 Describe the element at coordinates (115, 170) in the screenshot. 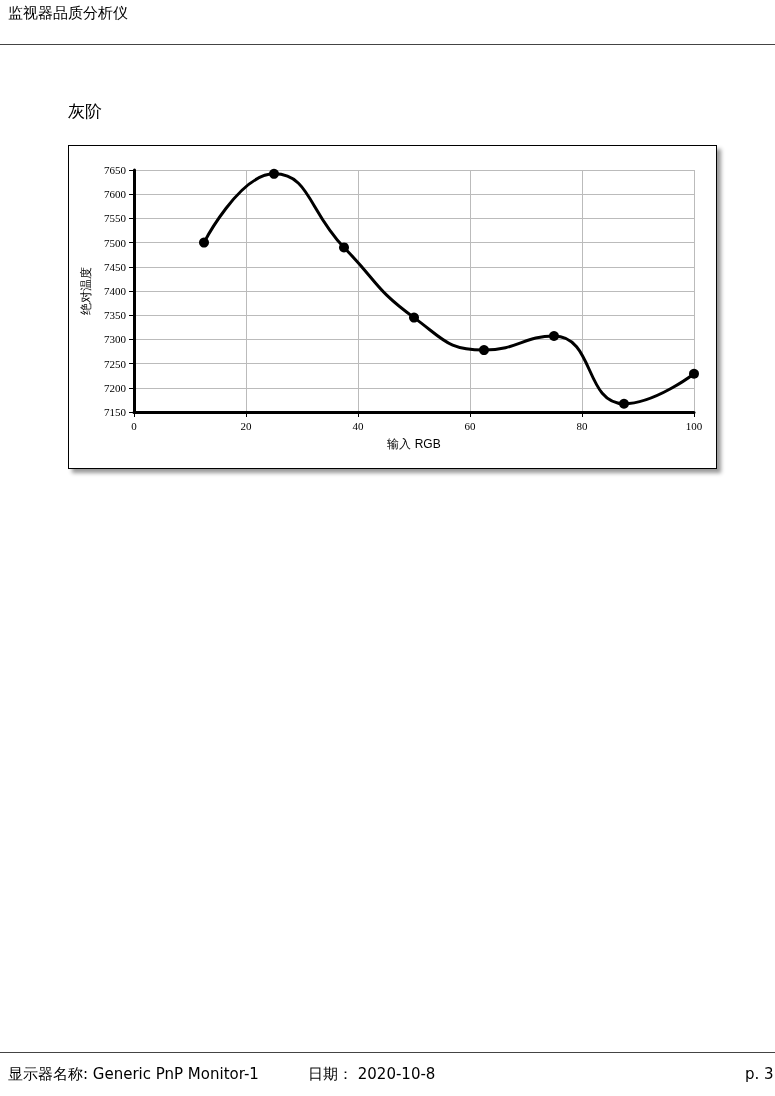

I see `y-tick-label: 7650` at that location.